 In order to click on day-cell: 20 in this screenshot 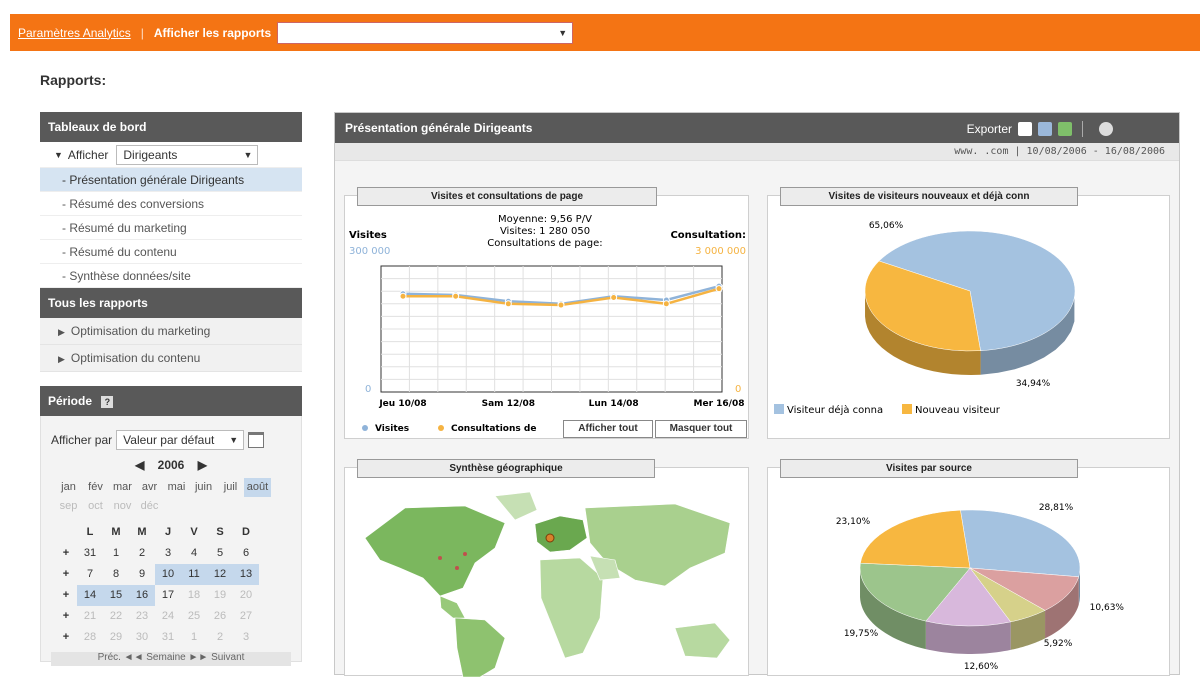, I will do `click(246, 595)`.